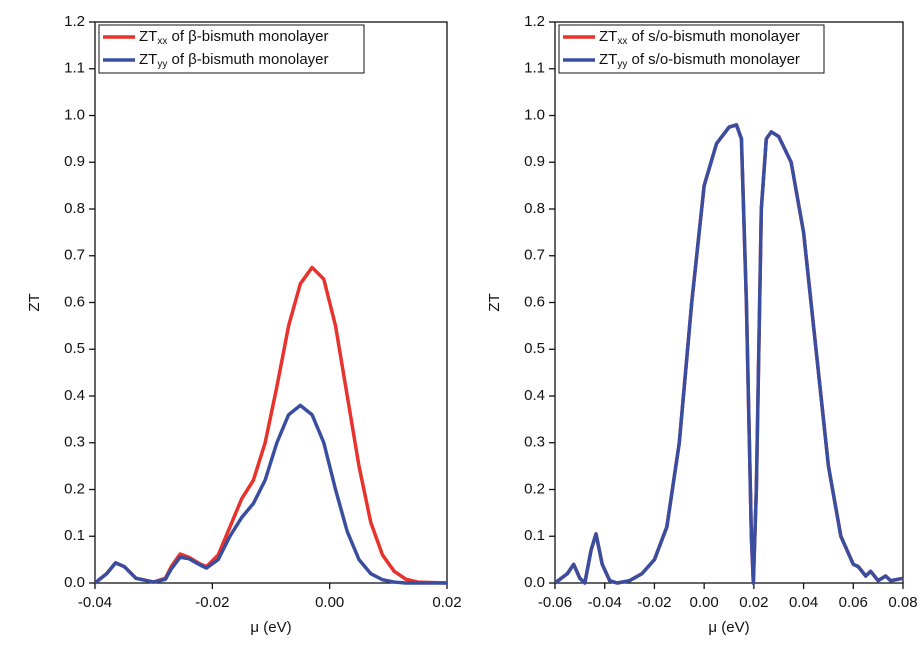 The height and width of the screenshot is (660, 921). I want to click on legend-label: ZTxx of β-bismuth monolayer, so click(234, 37).